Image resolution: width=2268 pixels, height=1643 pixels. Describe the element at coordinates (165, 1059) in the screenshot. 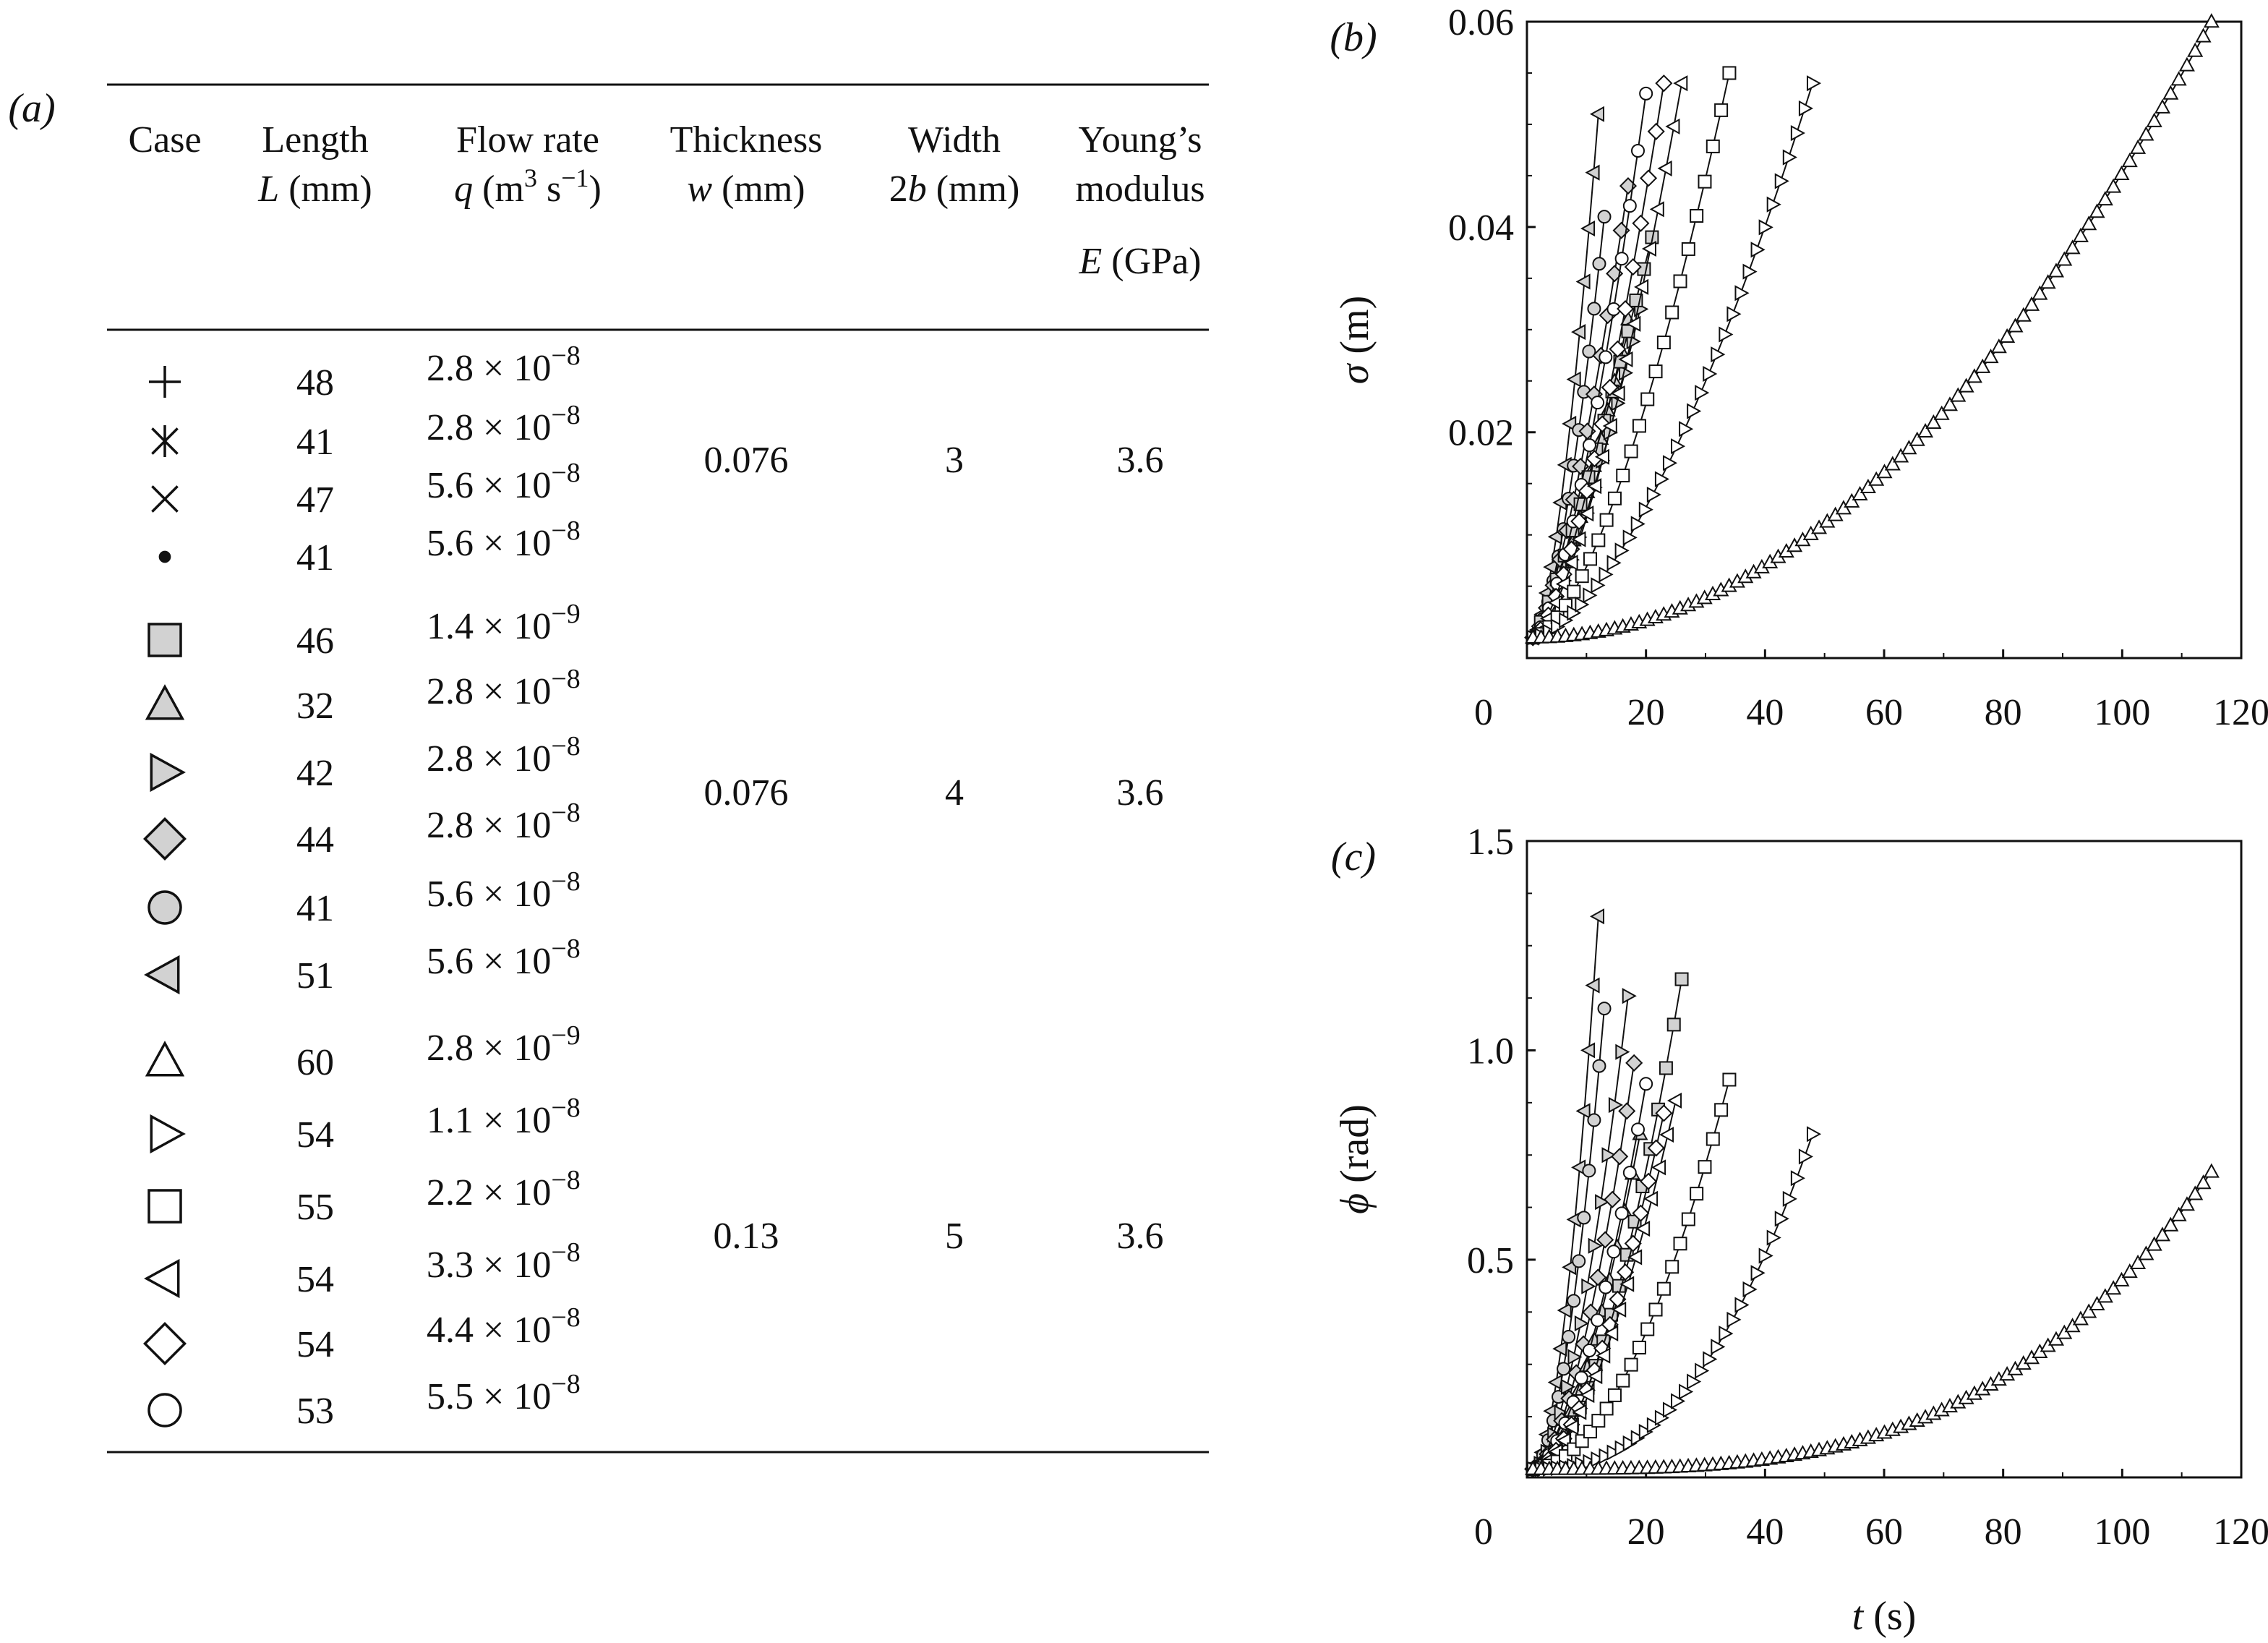

I see `table-marker-triangle-up` at that location.